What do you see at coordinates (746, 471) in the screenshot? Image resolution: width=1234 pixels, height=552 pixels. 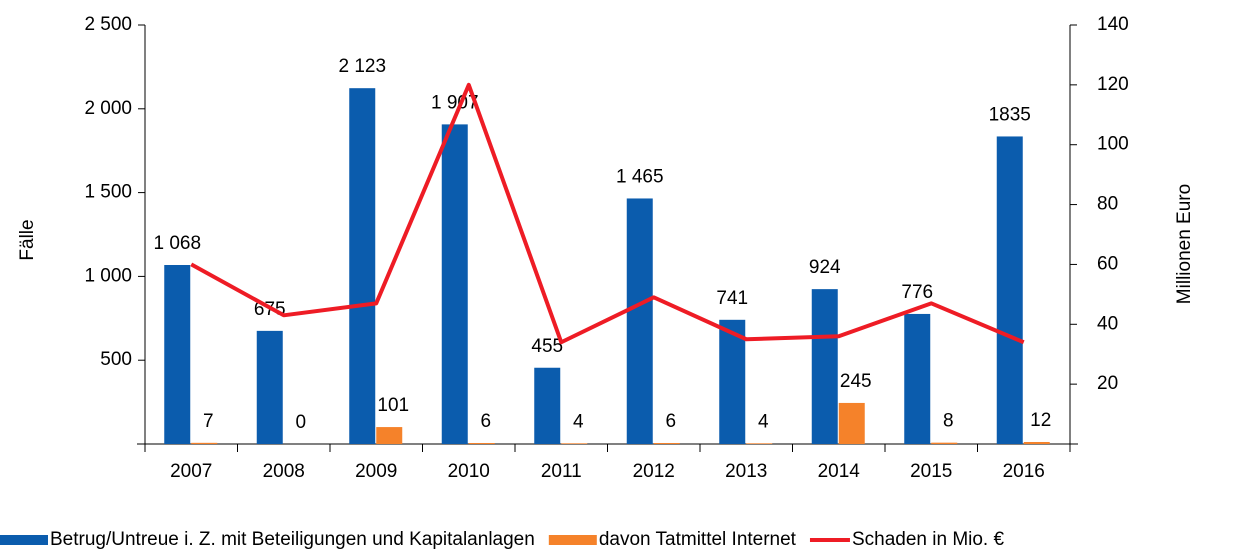 I see `x-tick-label: 2013` at bounding box center [746, 471].